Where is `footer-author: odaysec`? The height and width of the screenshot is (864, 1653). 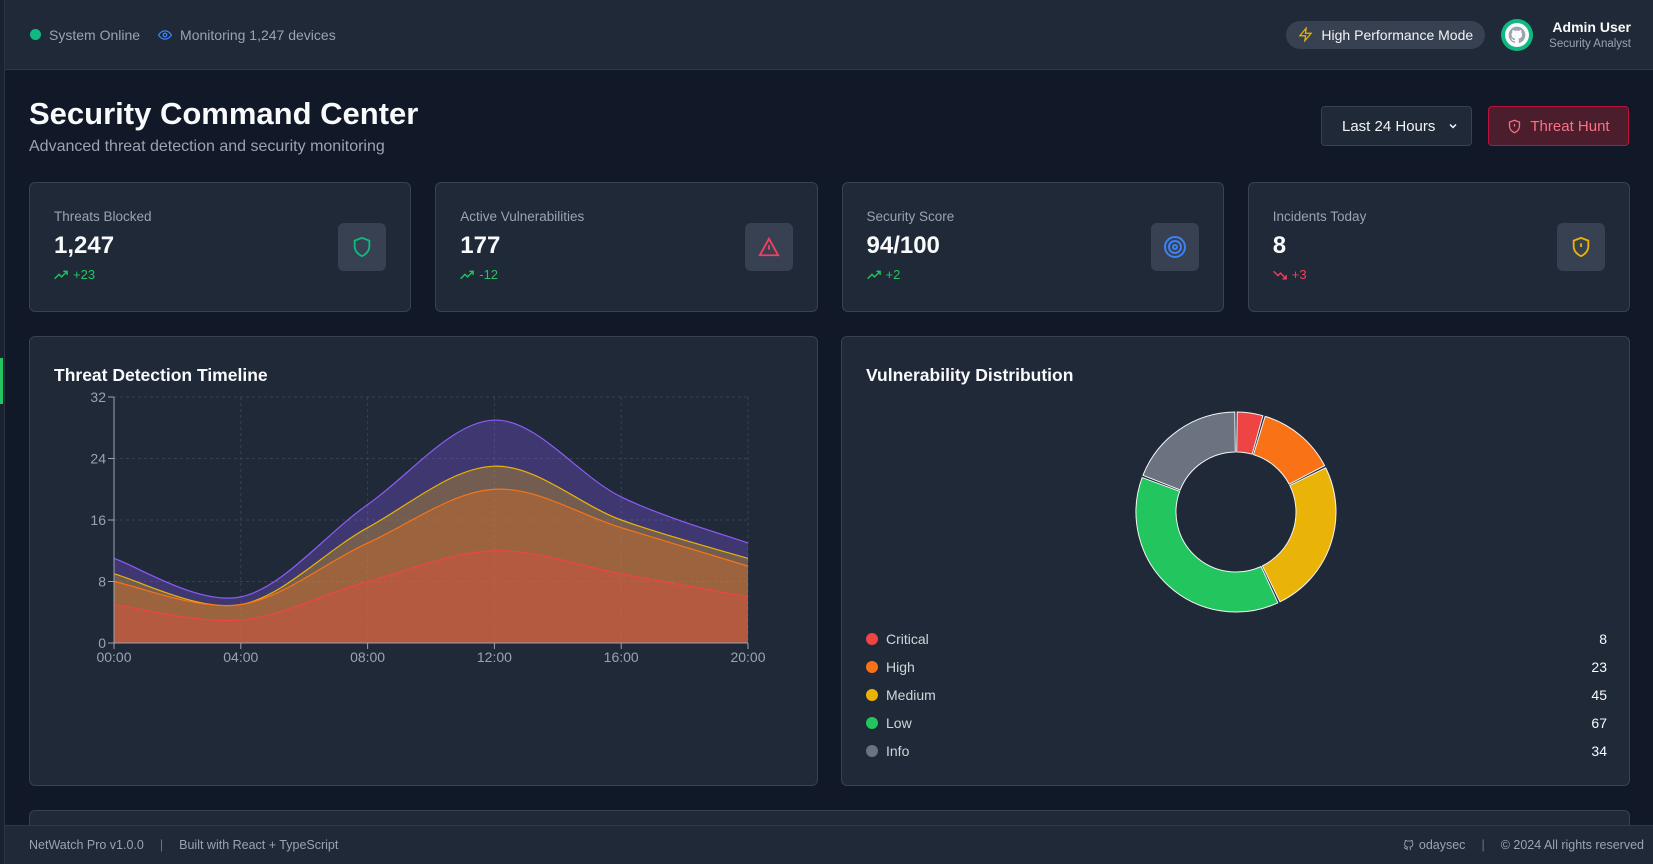
footer-author: odaysec is located at coordinates (1442, 845).